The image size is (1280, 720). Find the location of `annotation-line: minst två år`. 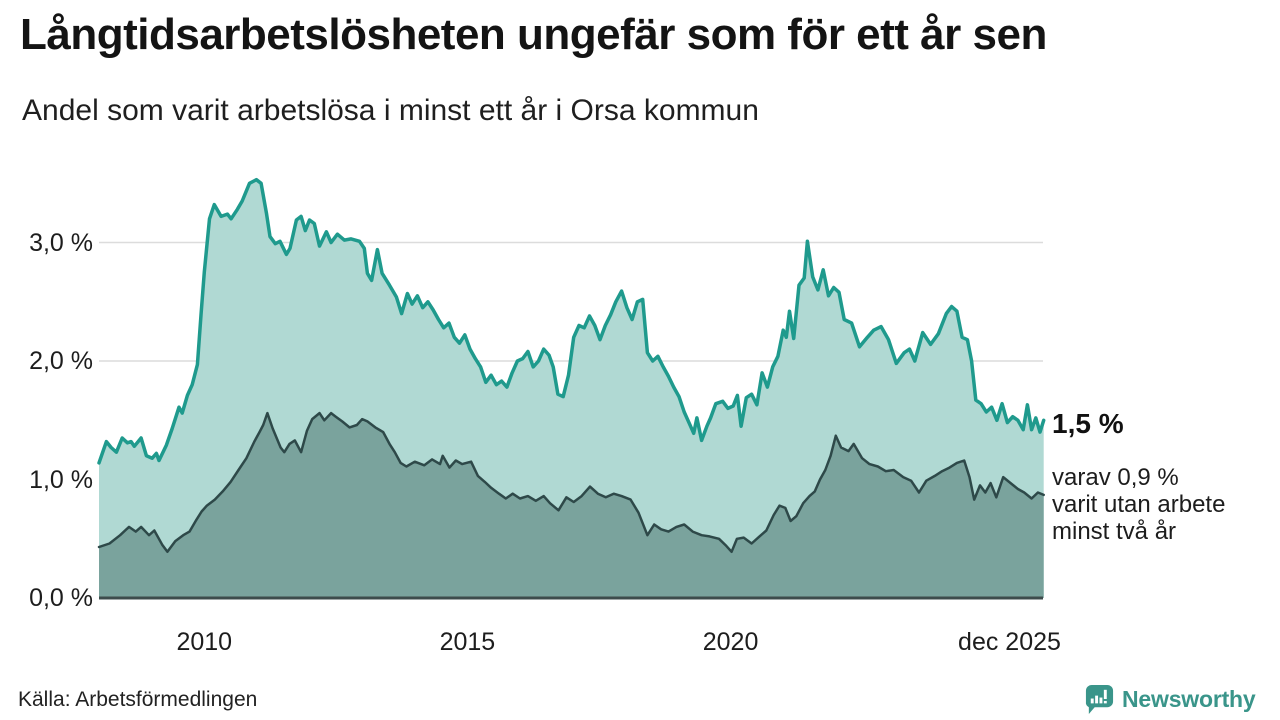

annotation-line: minst två år is located at coordinates (1114, 531).